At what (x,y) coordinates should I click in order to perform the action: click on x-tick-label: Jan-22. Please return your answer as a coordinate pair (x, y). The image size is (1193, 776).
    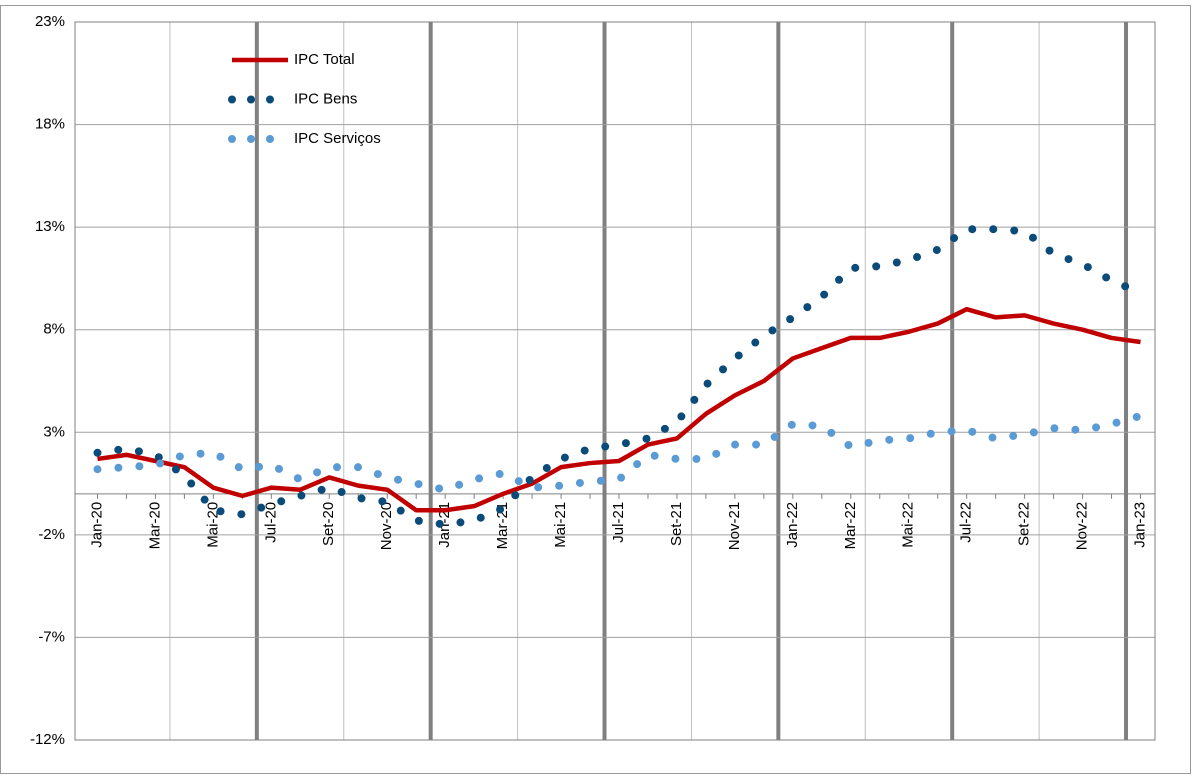
    Looking at the image, I should click on (792, 525).